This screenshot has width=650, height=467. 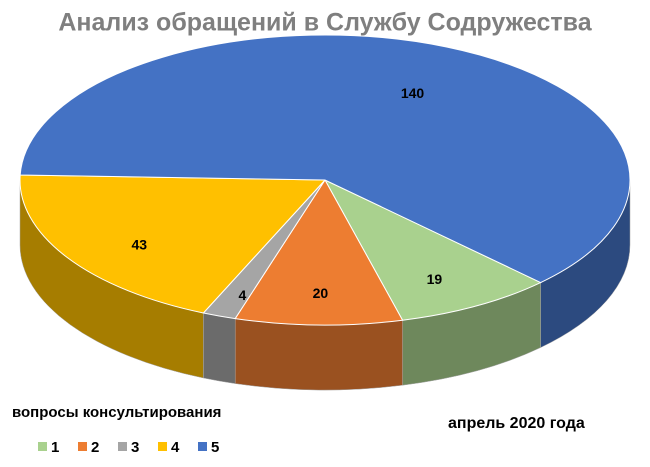 What do you see at coordinates (55, 447) in the screenshot?
I see `legend-label: 1` at bounding box center [55, 447].